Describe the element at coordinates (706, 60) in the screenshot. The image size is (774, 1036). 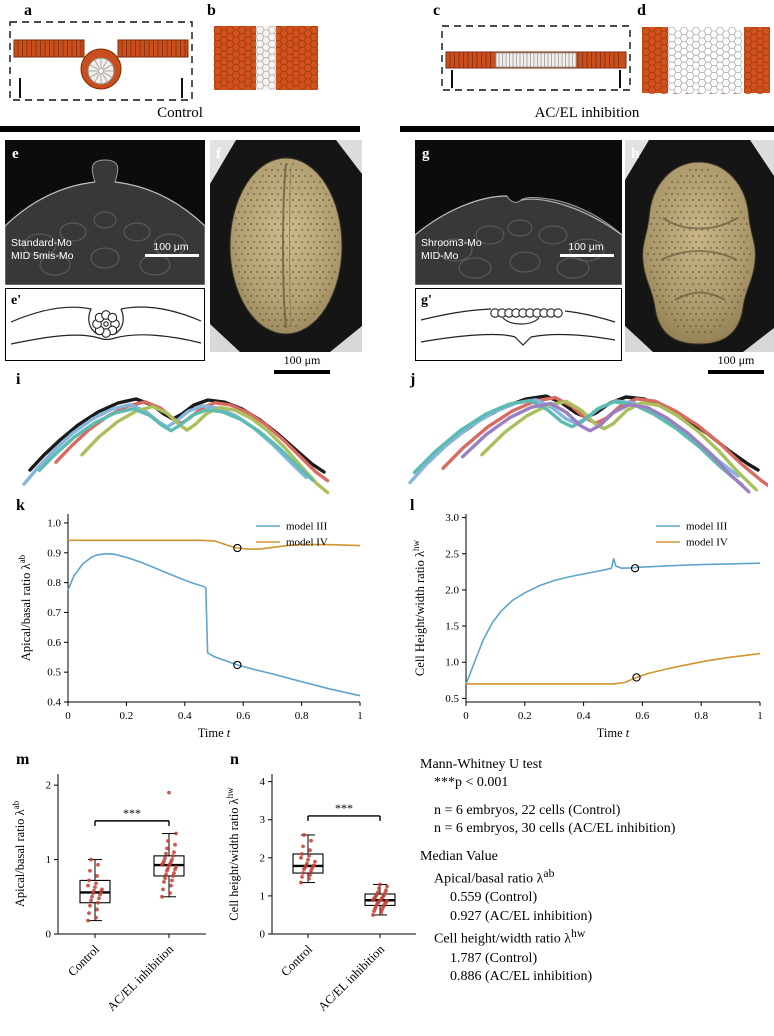
I see `schematic-open-sheet` at that location.